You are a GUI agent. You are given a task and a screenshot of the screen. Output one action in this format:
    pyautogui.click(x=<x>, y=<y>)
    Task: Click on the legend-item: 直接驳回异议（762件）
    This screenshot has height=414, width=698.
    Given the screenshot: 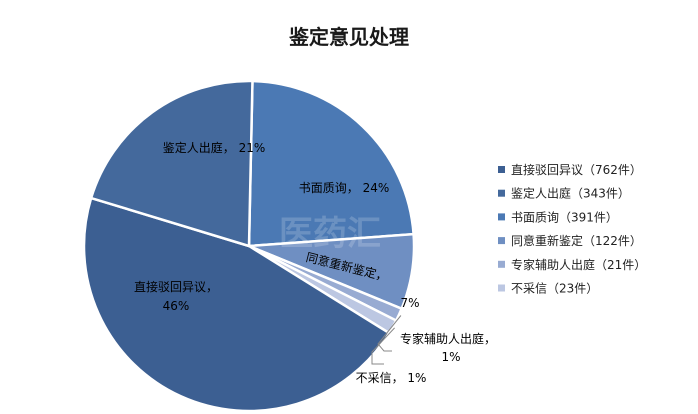 What is the action you would take?
    pyautogui.click(x=576, y=169)
    